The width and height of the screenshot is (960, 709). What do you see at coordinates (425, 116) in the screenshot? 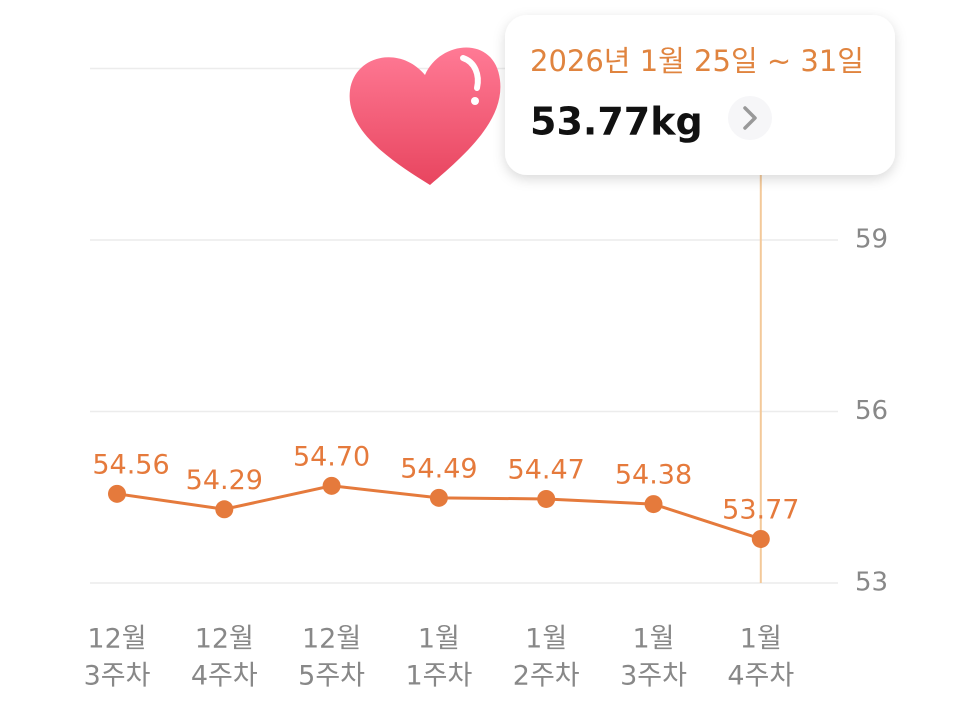
I see `heart-icon` at bounding box center [425, 116].